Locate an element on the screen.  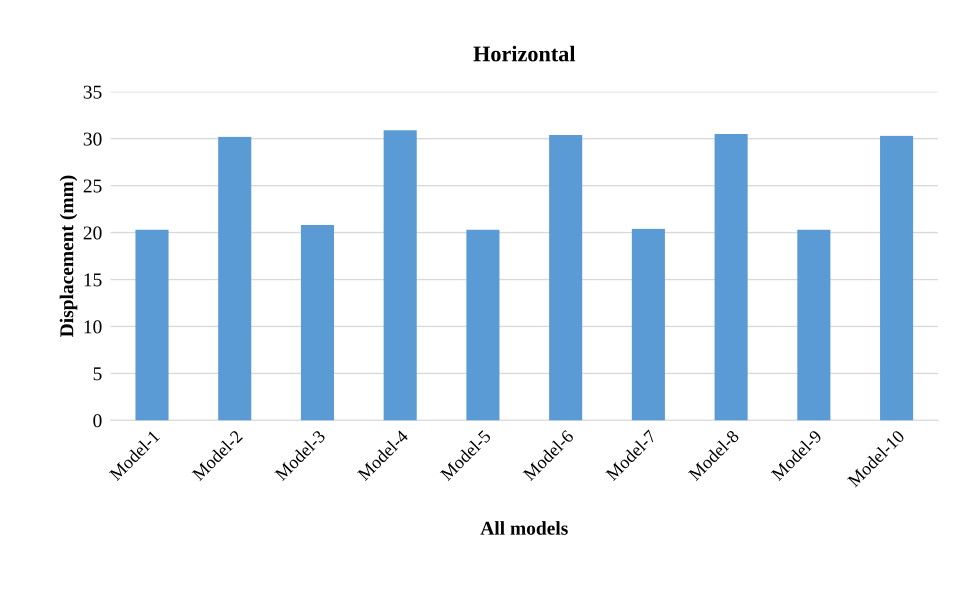
y-tick-label: 5 is located at coordinates (98, 373).